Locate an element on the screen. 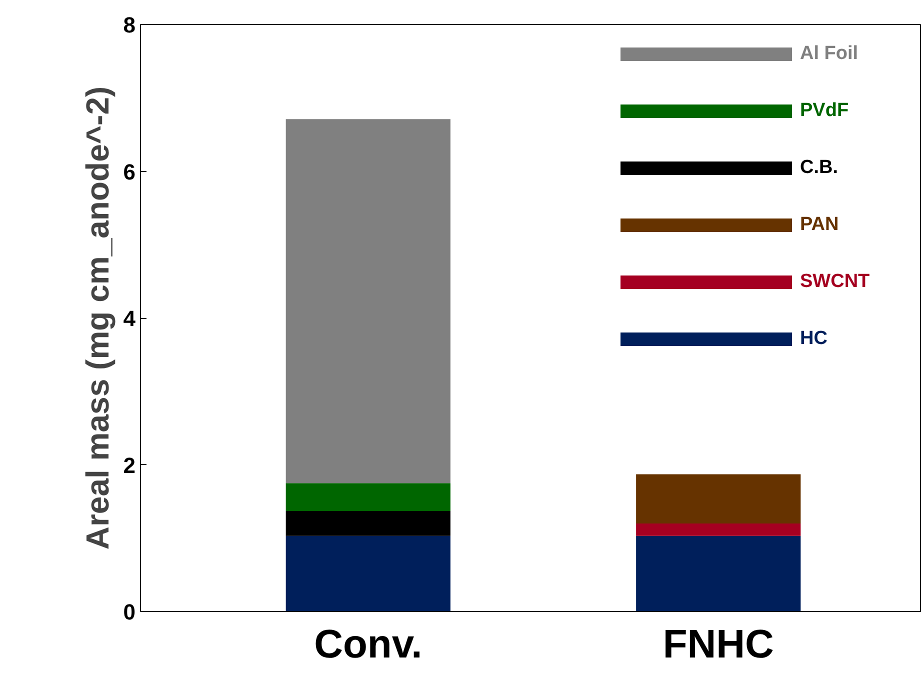 The height and width of the screenshot is (678, 921). y-tick-label: 0 is located at coordinates (129, 612).